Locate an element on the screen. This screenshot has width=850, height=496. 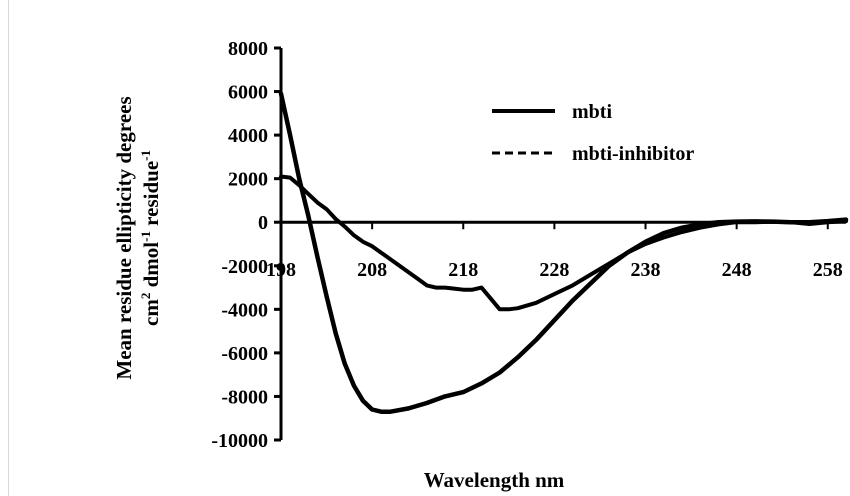
legend-label-mbti-inhibitor: mbti-inhibitor is located at coordinates (633, 154).